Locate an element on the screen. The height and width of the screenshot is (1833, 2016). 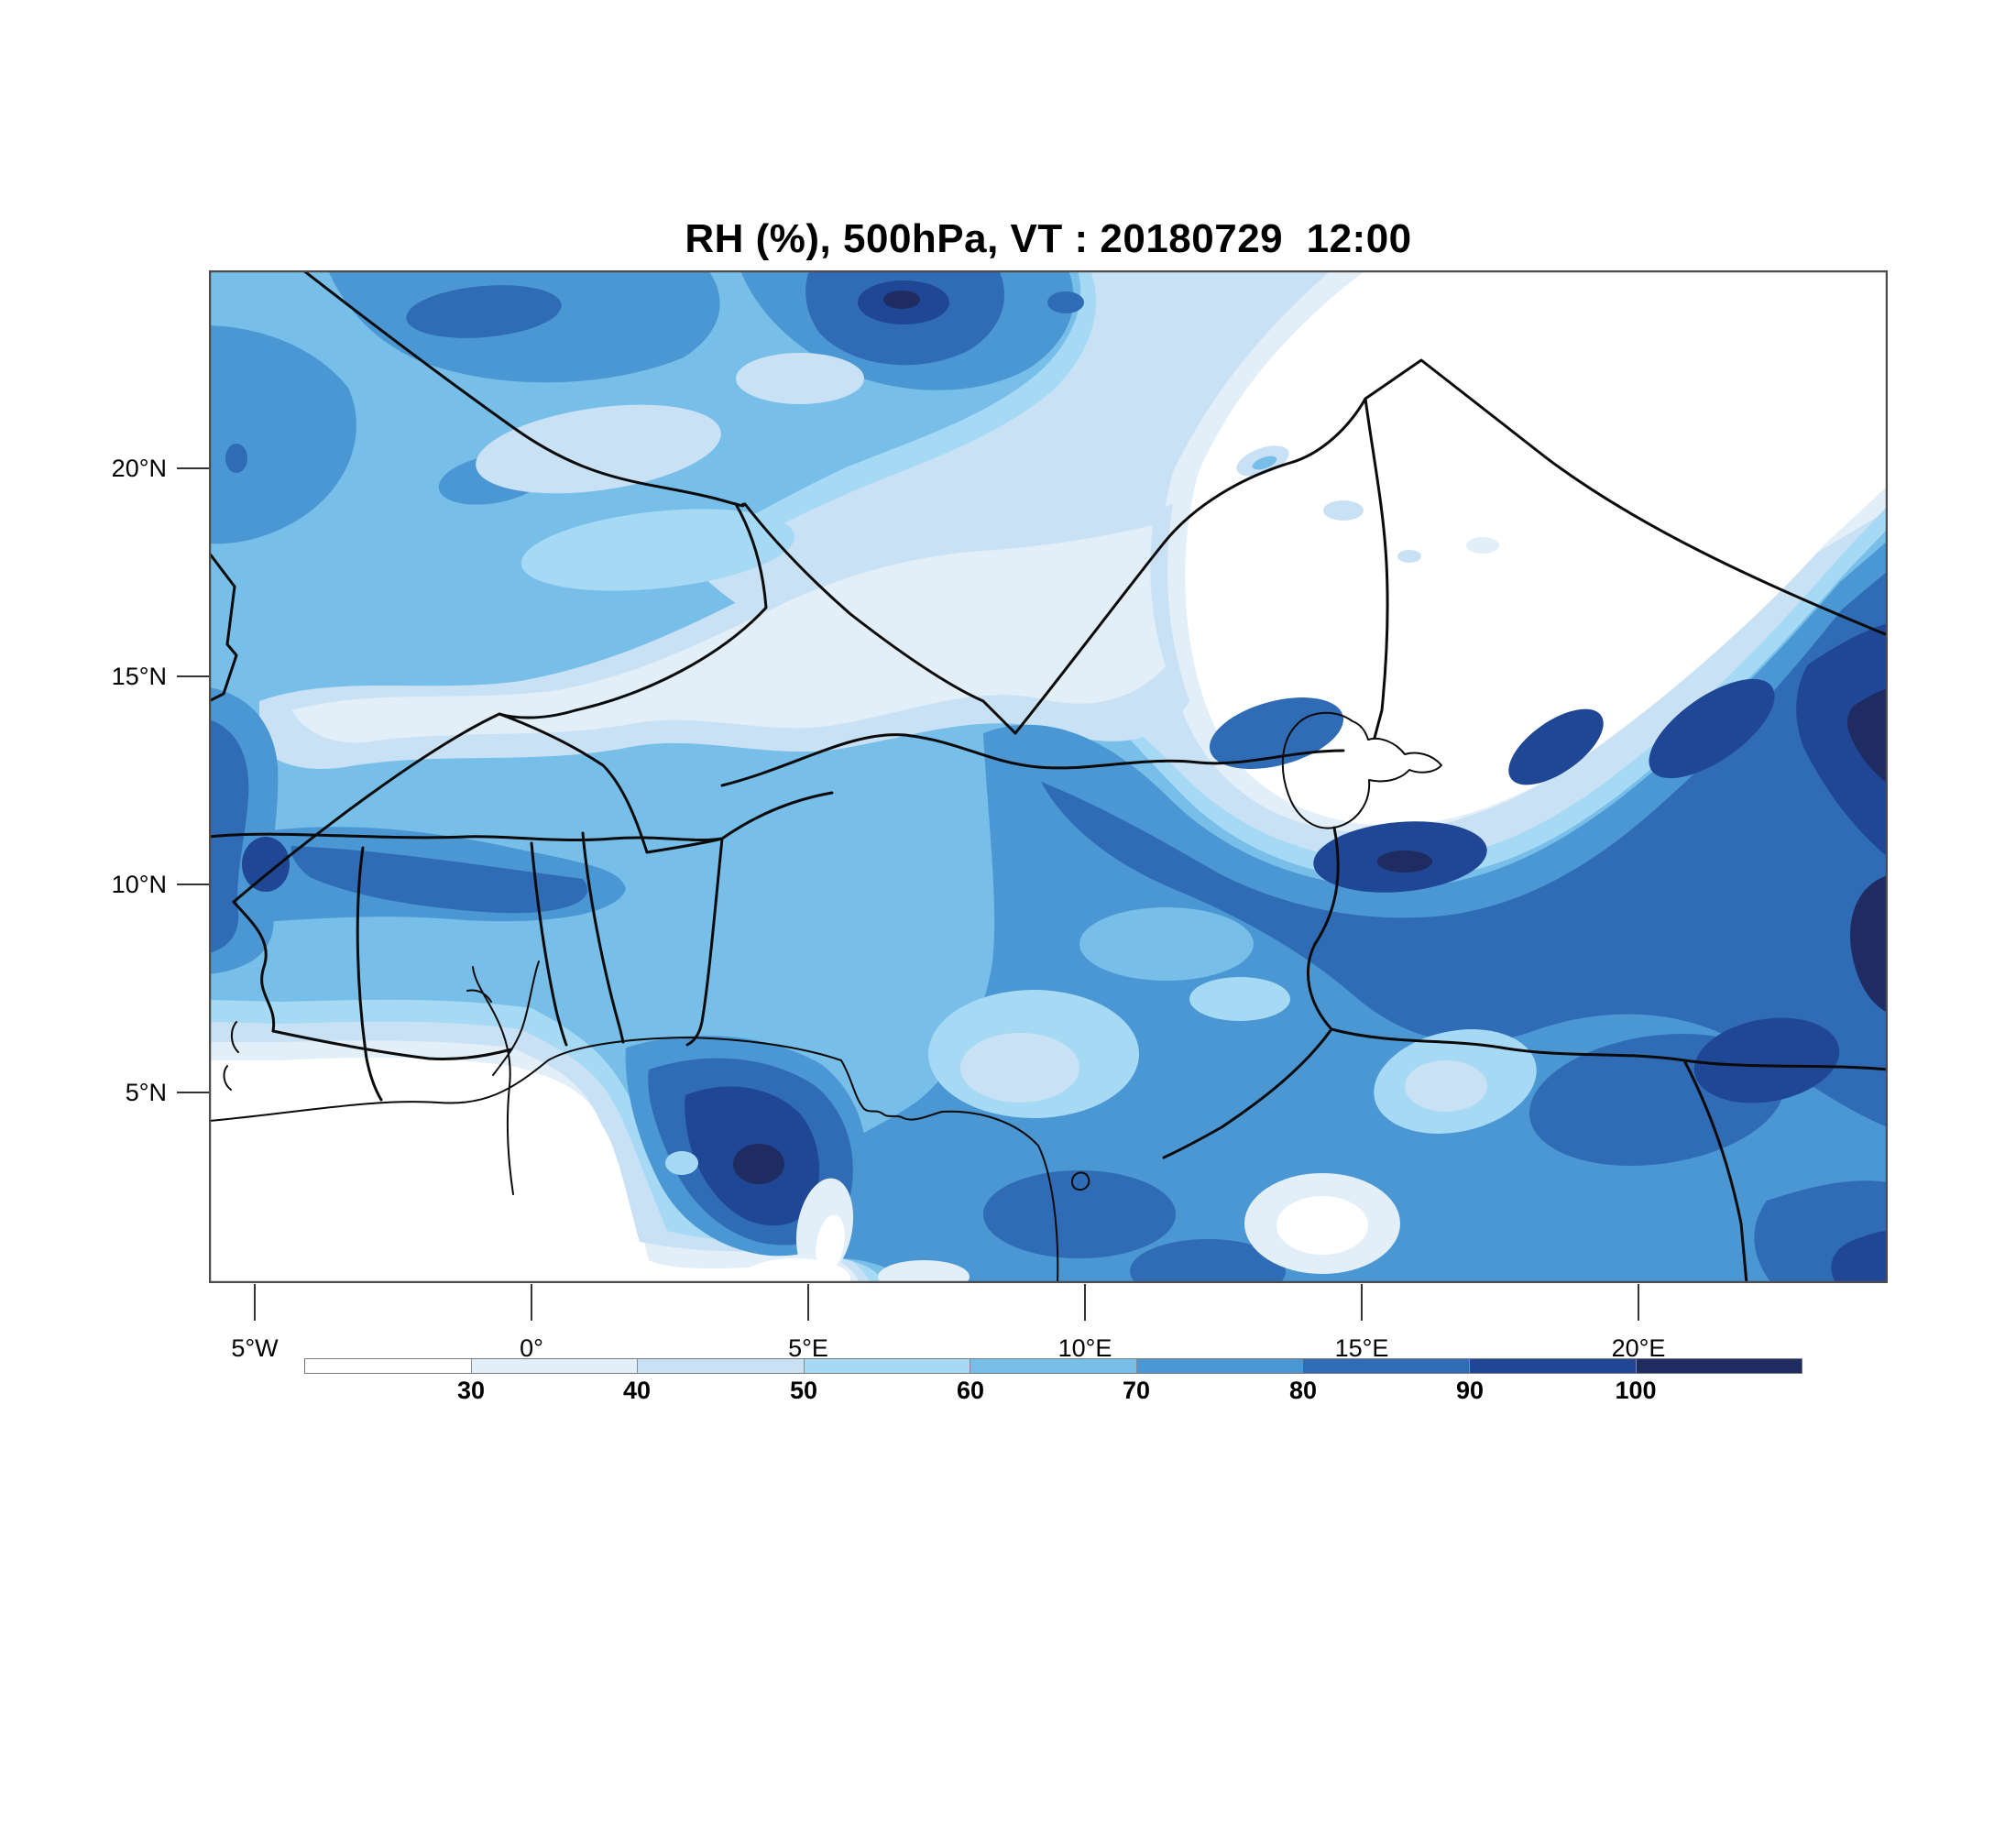
border-mauritania-mali is located at coordinates (223, 627).